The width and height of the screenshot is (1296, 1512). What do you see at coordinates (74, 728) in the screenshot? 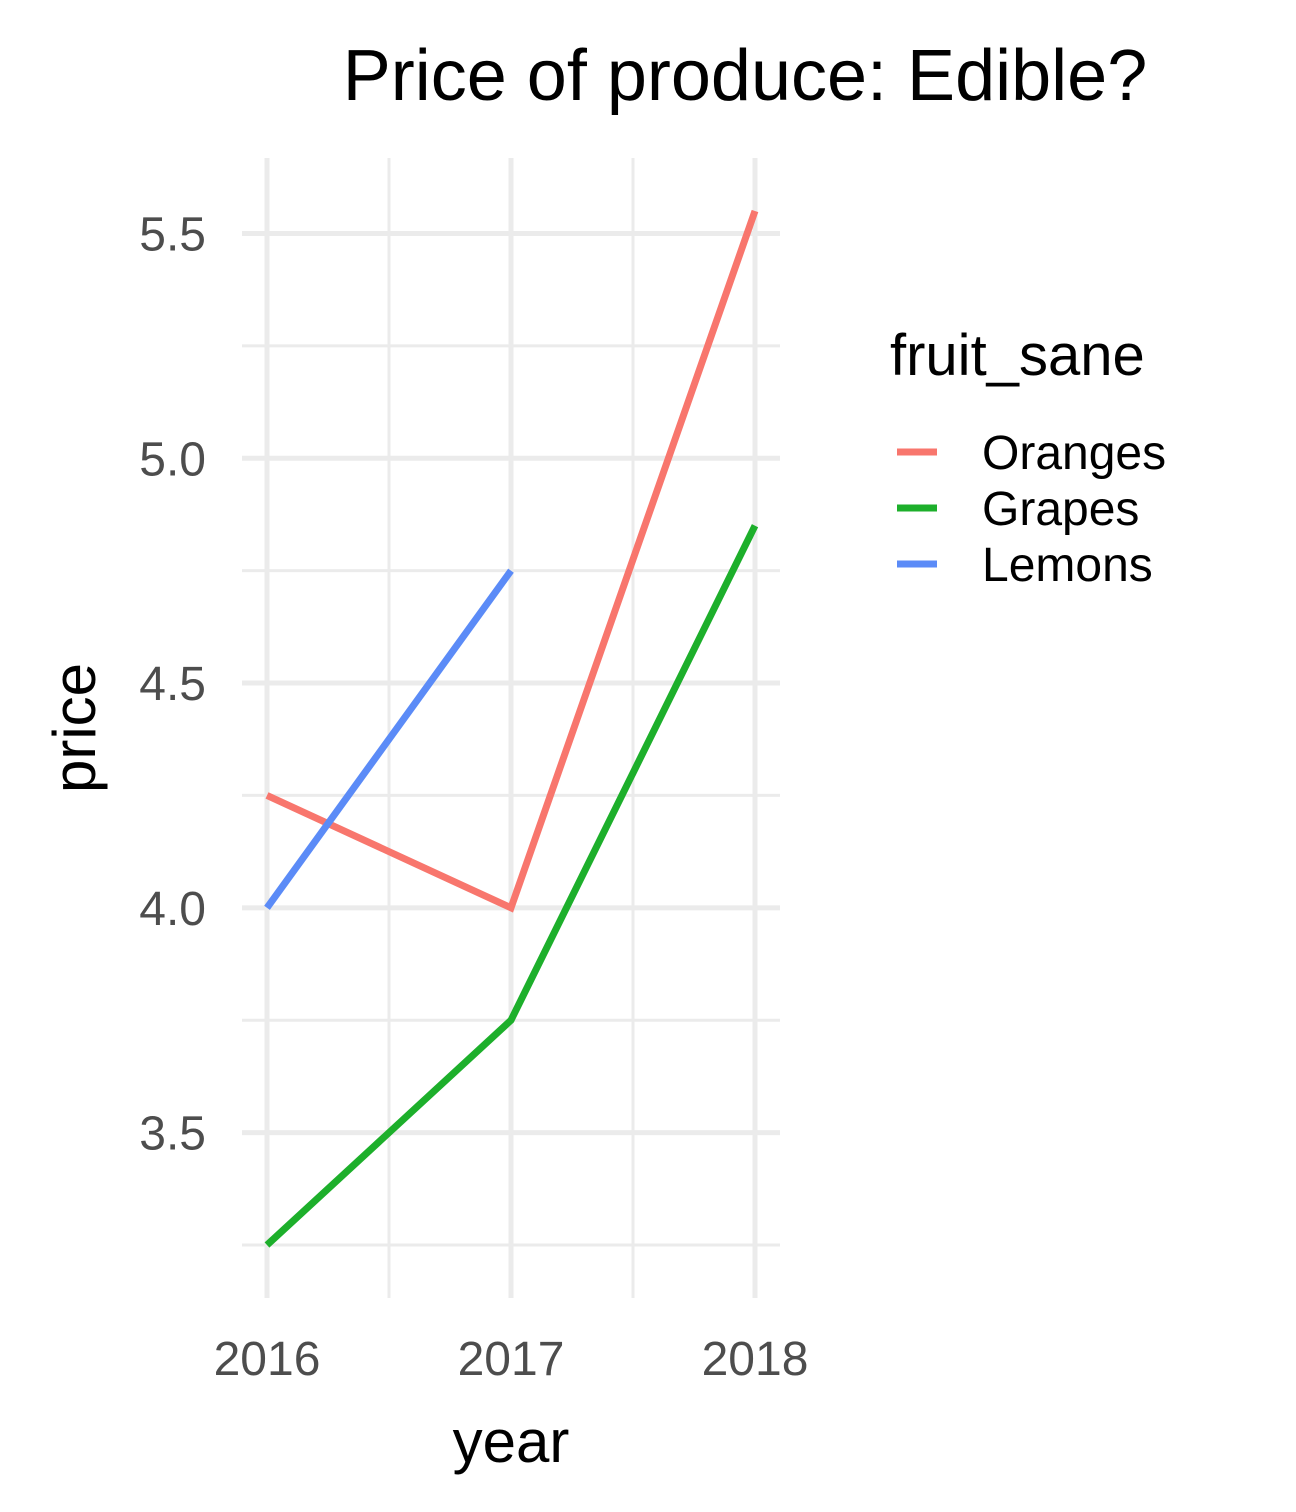
I see `y-axis-title: price` at bounding box center [74, 728].